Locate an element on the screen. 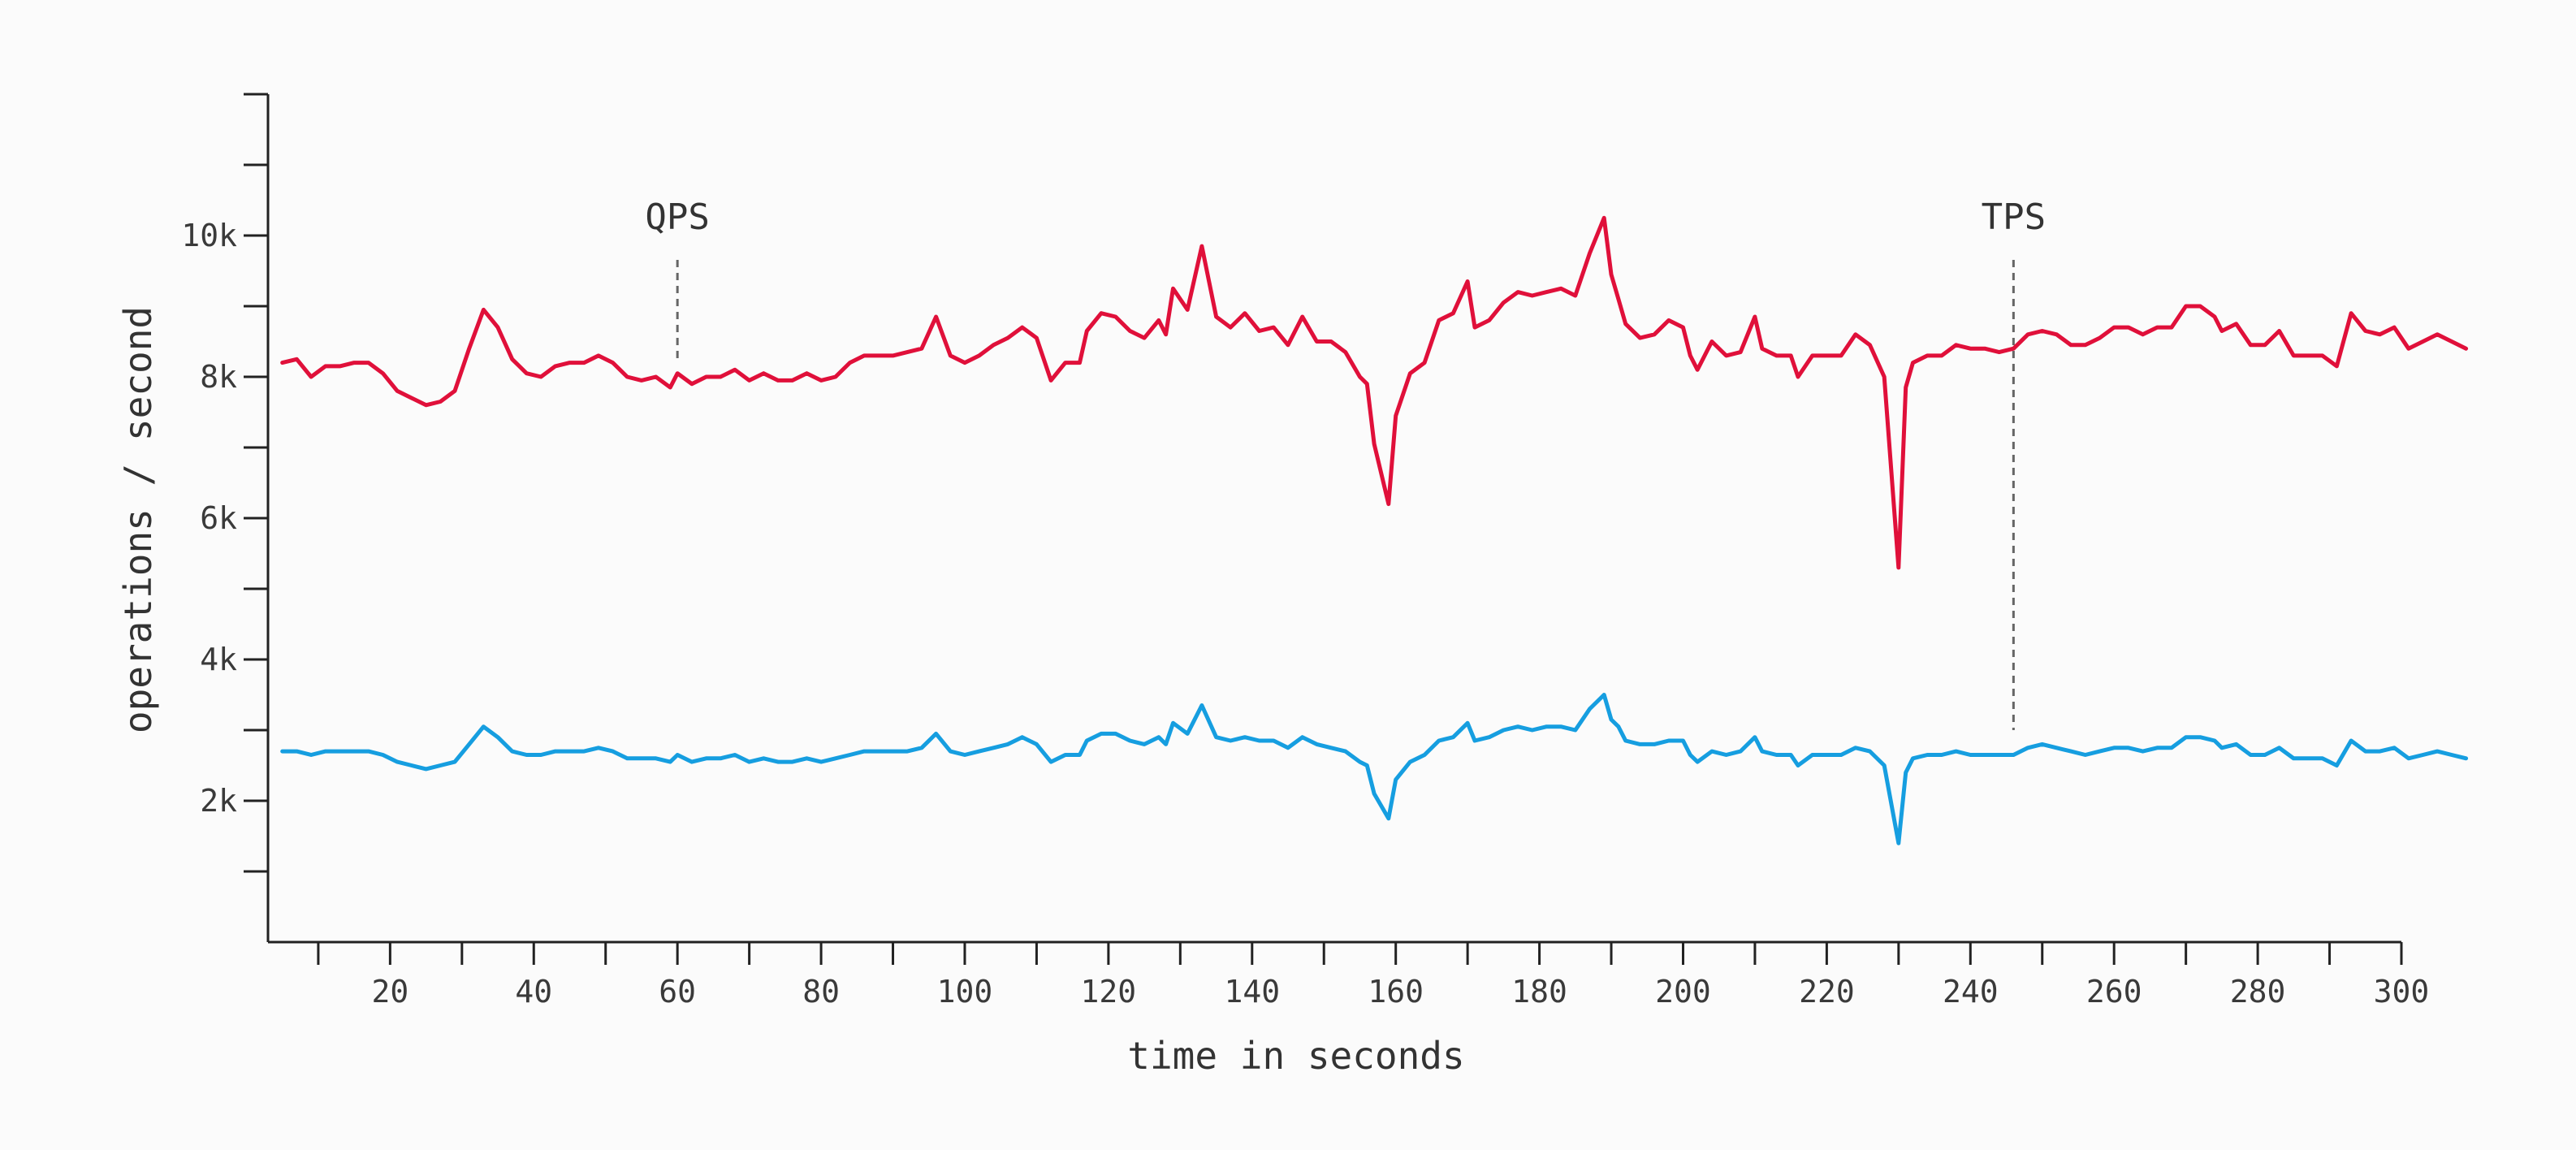  x-tick-label: 40 is located at coordinates (534, 991).